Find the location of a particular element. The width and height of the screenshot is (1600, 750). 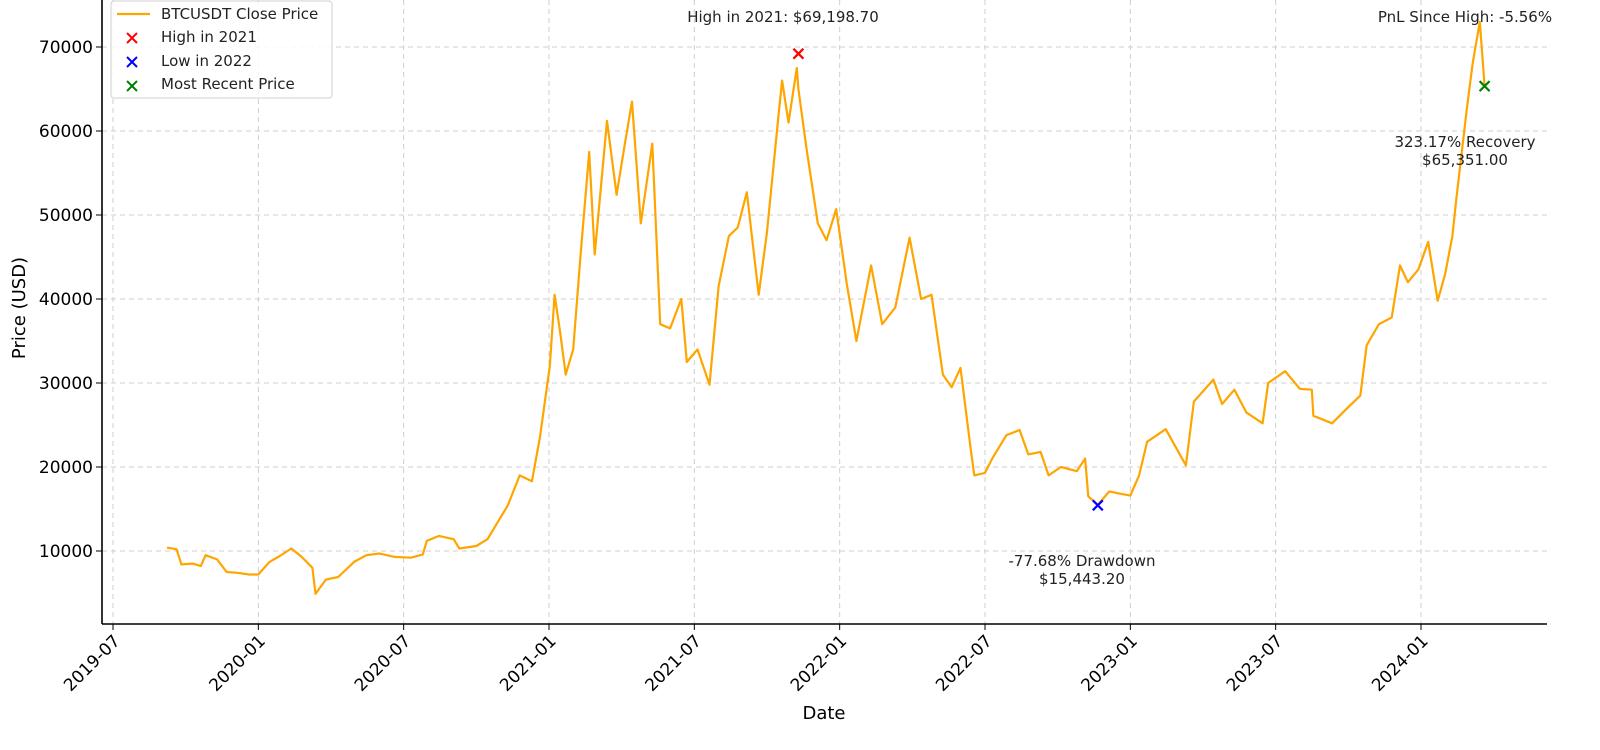

legend-label-low: Low in 2022 is located at coordinates (206, 61).